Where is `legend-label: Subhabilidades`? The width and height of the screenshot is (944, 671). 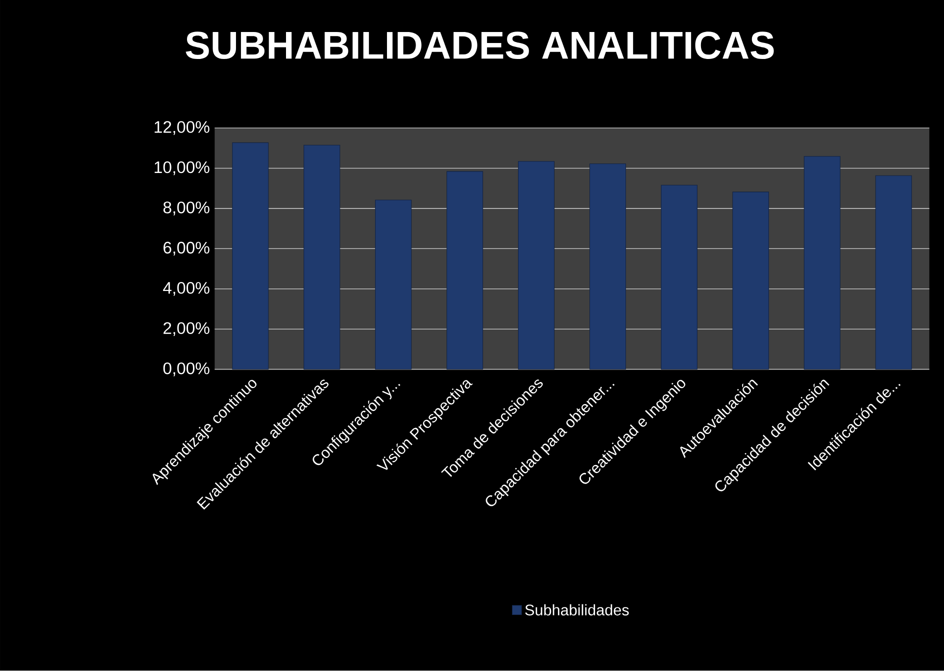
legend-label: Subhabilidades is located at coordinates (577, 610).